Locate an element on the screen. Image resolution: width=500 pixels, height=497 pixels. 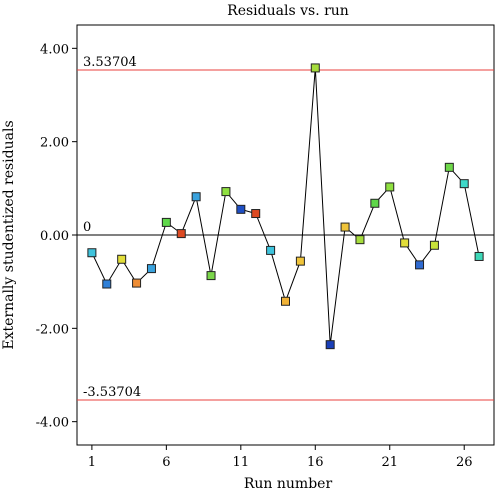
y-axis: 4.00 2.00 0.00 -2.00 -4.00 is located at coordinates (56, 236).